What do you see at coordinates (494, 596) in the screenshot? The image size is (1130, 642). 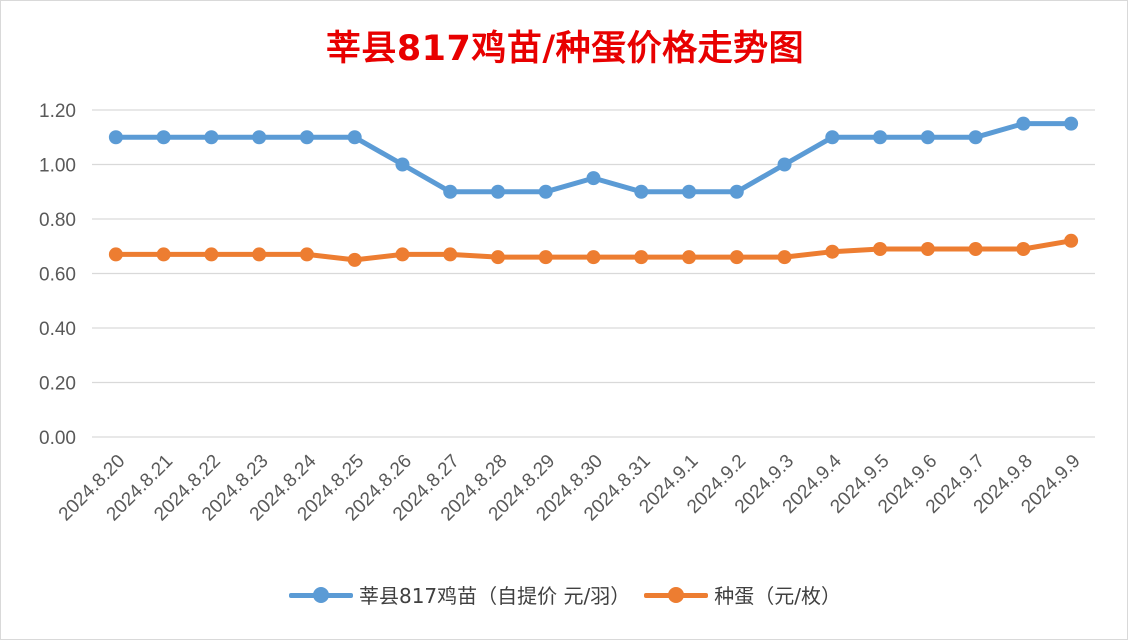 I see `legend-label-chick: 莘县817鸡苗（自提价 元/羽）` at bounding box center [494, 596].